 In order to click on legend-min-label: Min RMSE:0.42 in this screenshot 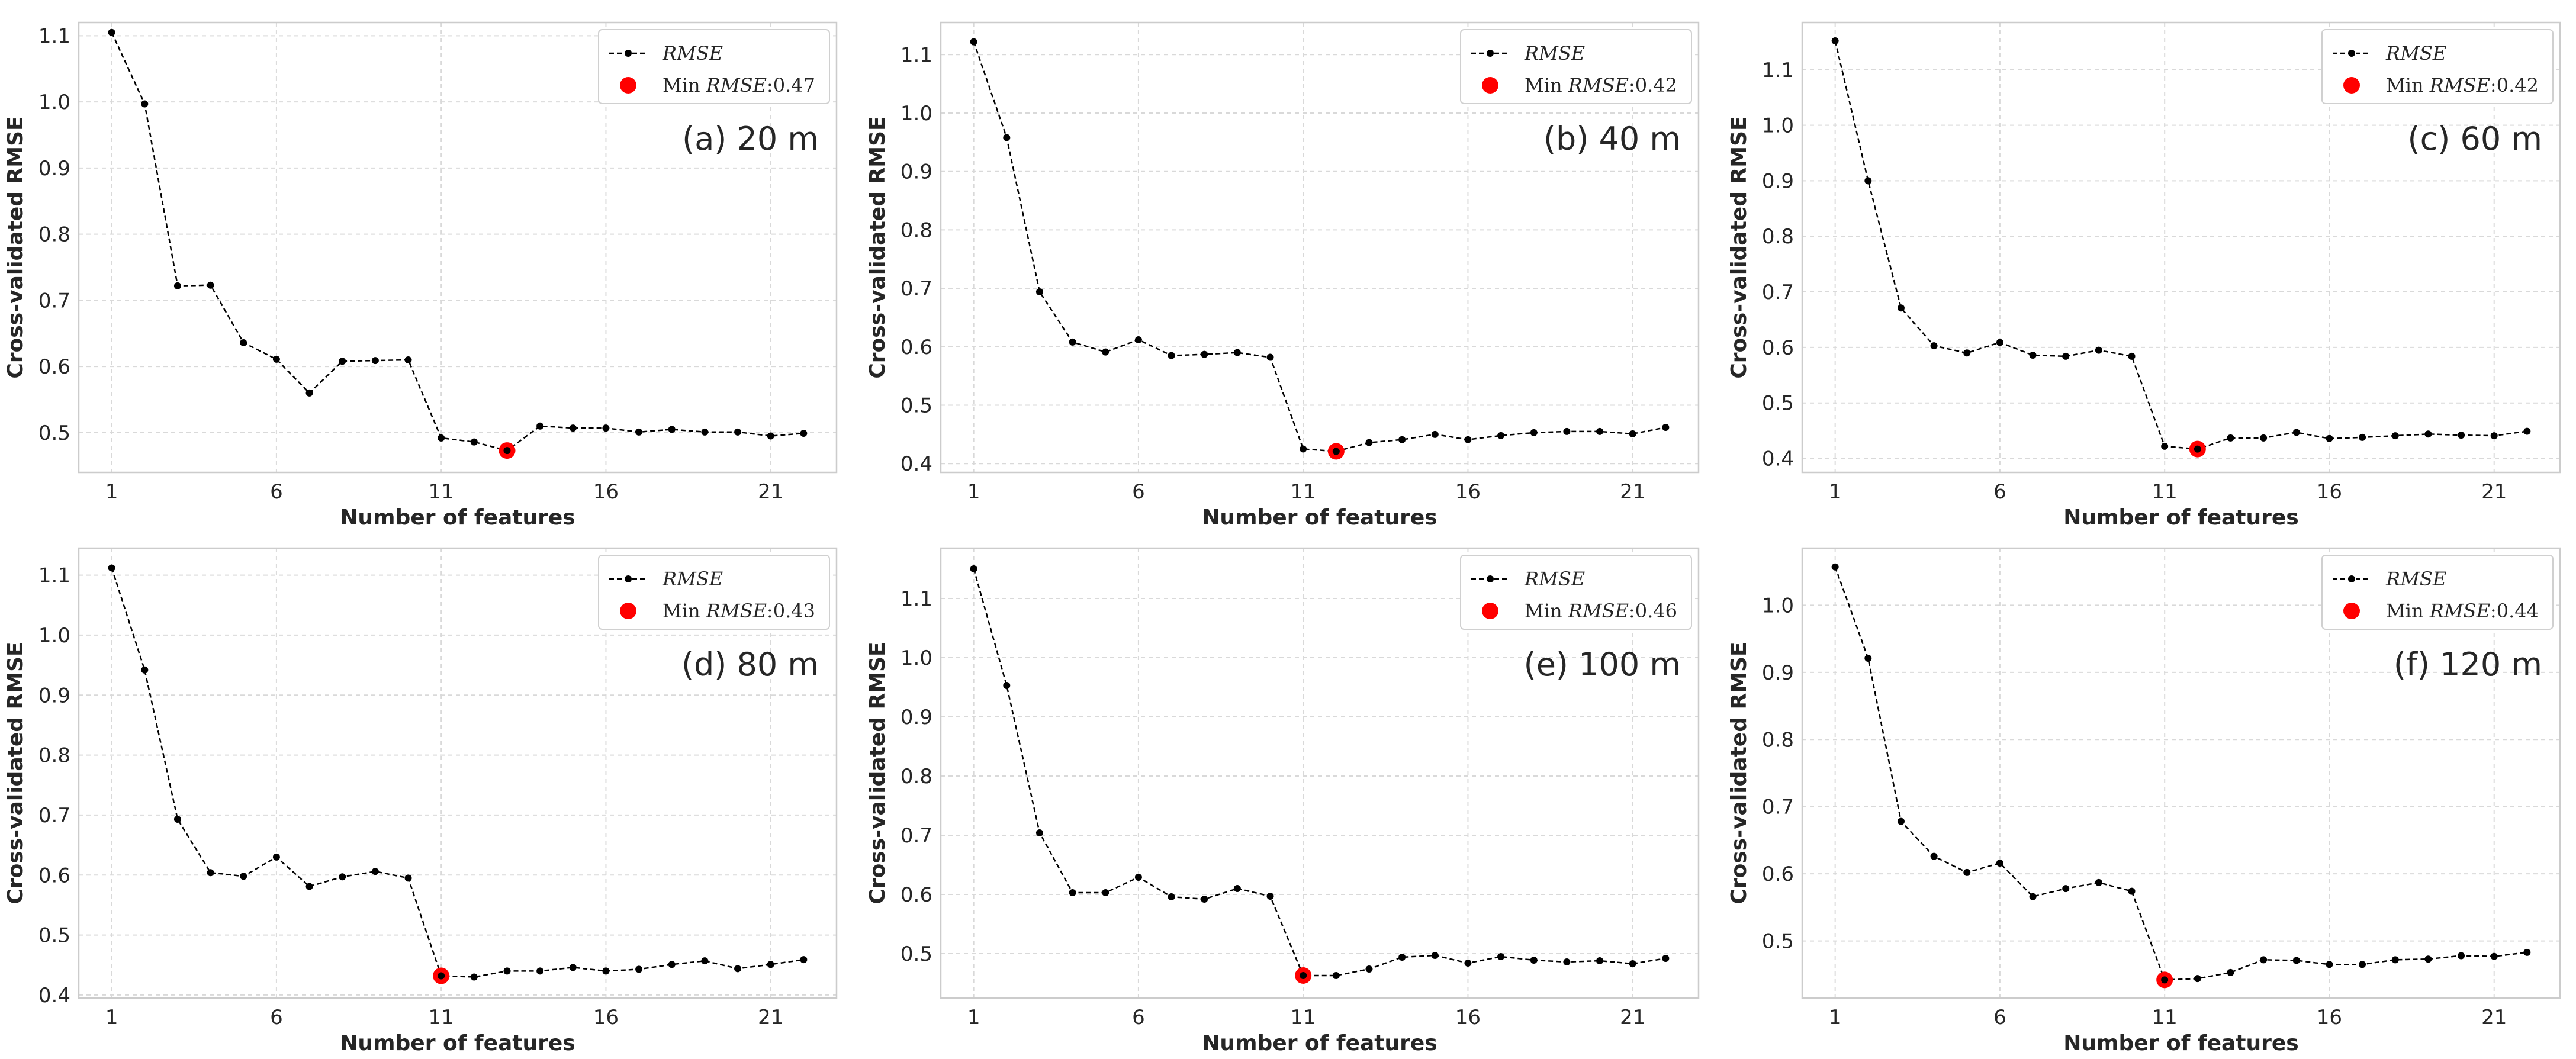, I will do `click(1601, 85)`.